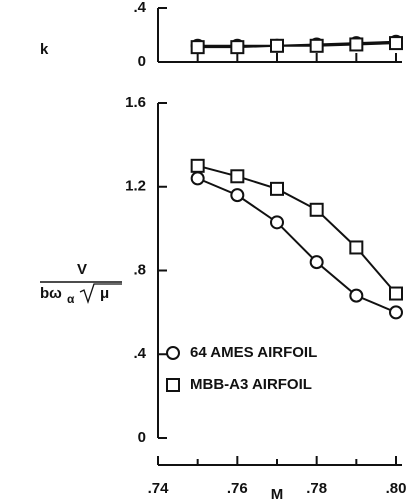 Image resolution: width=411 pixels, height=503 pixels. What do you see at coordinates (277, 494) in the screenshot?
I see `x-axis-label: M` at bounding box center [277, 494].